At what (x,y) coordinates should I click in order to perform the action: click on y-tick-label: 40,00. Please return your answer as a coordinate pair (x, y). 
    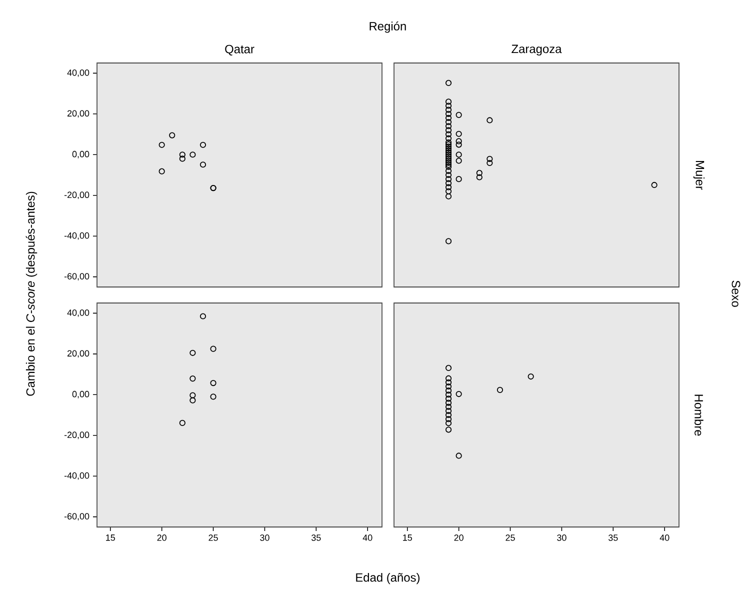
    Looking at the image, I should click on (78, 73).